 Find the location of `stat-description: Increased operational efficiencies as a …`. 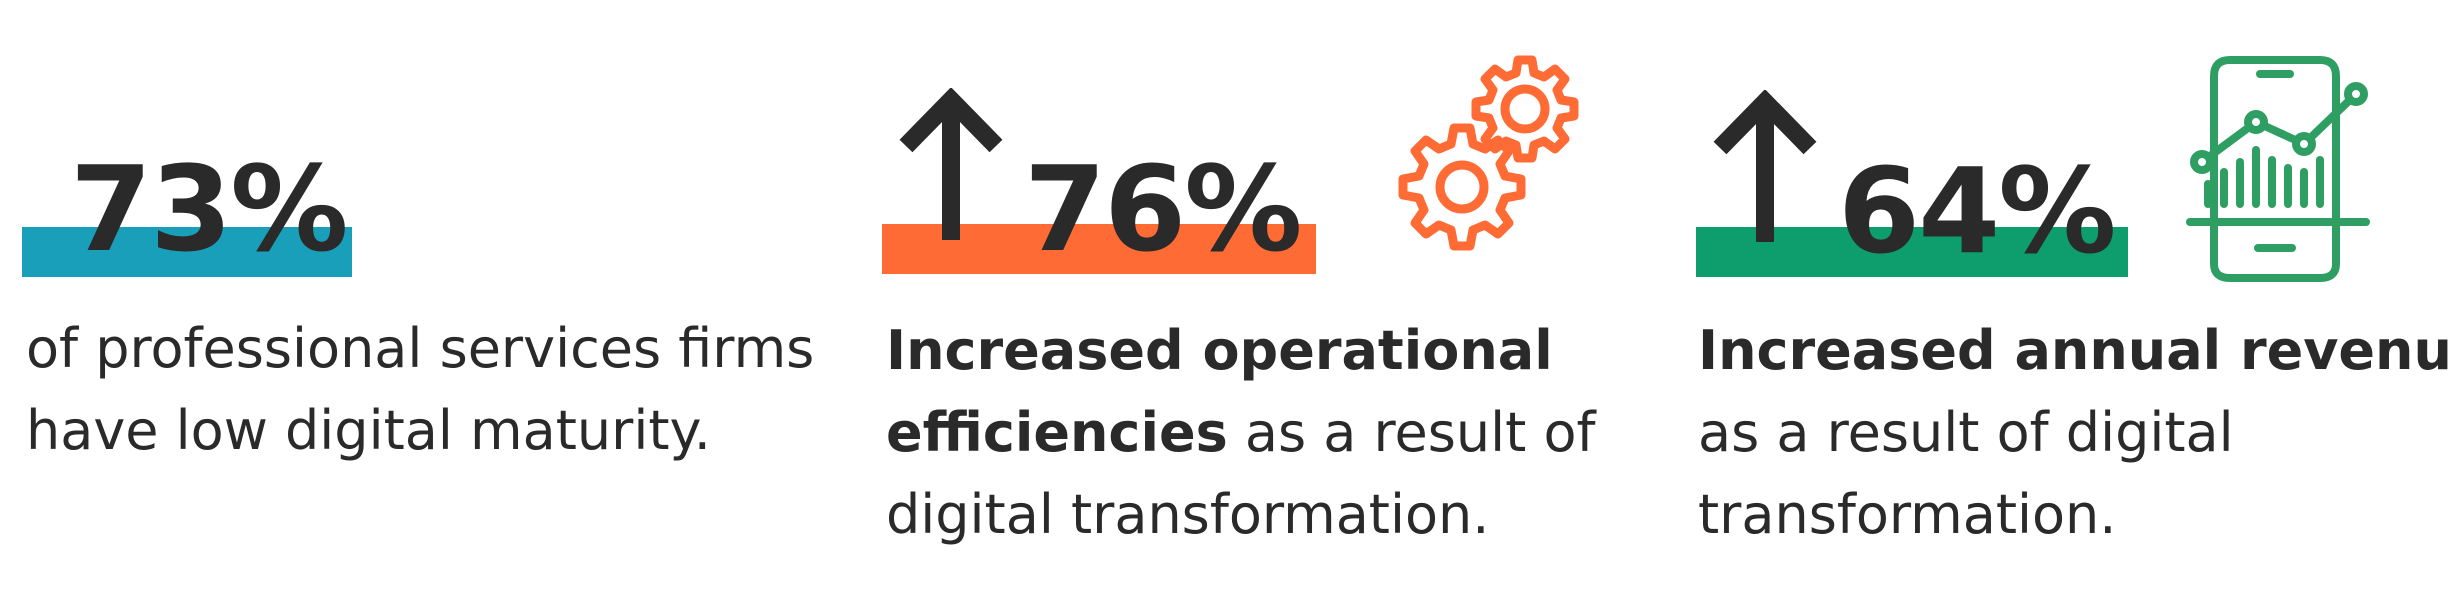

stat-description: Increased operational efficiencies as a … is located at coordinates (1241, 433).